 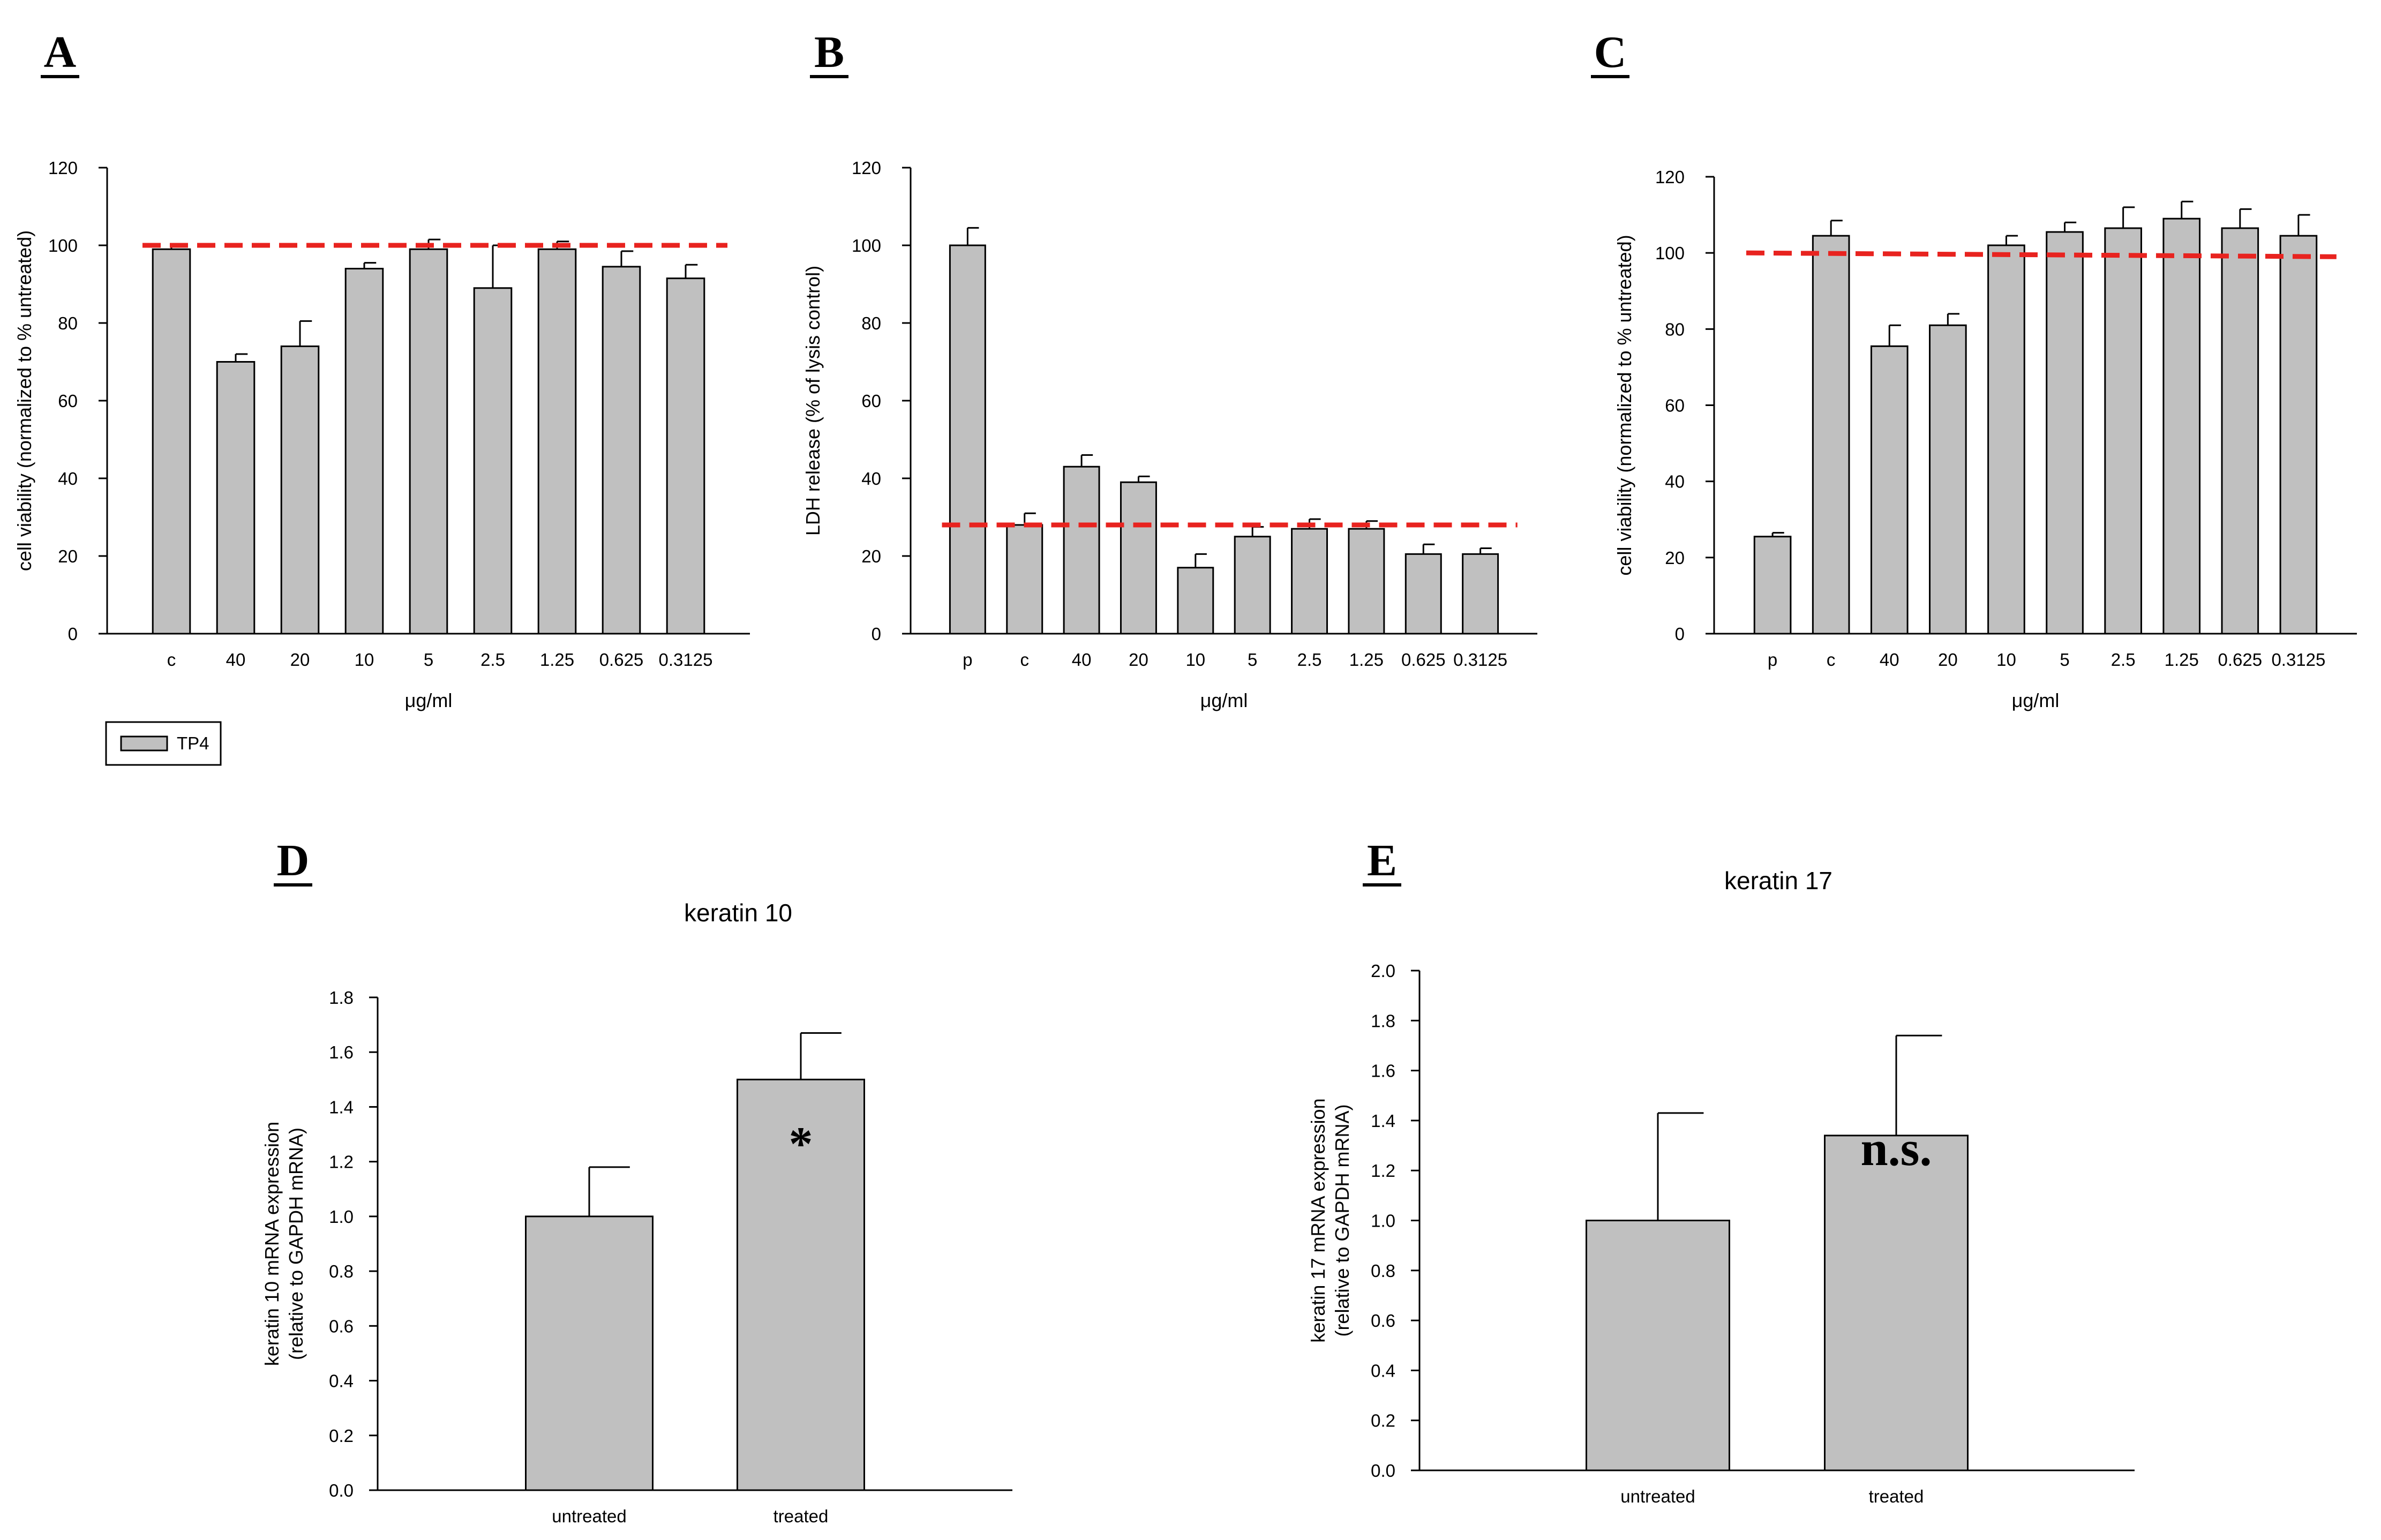 I want to click on y-tick-label: 100, so click(x=866, y=246).